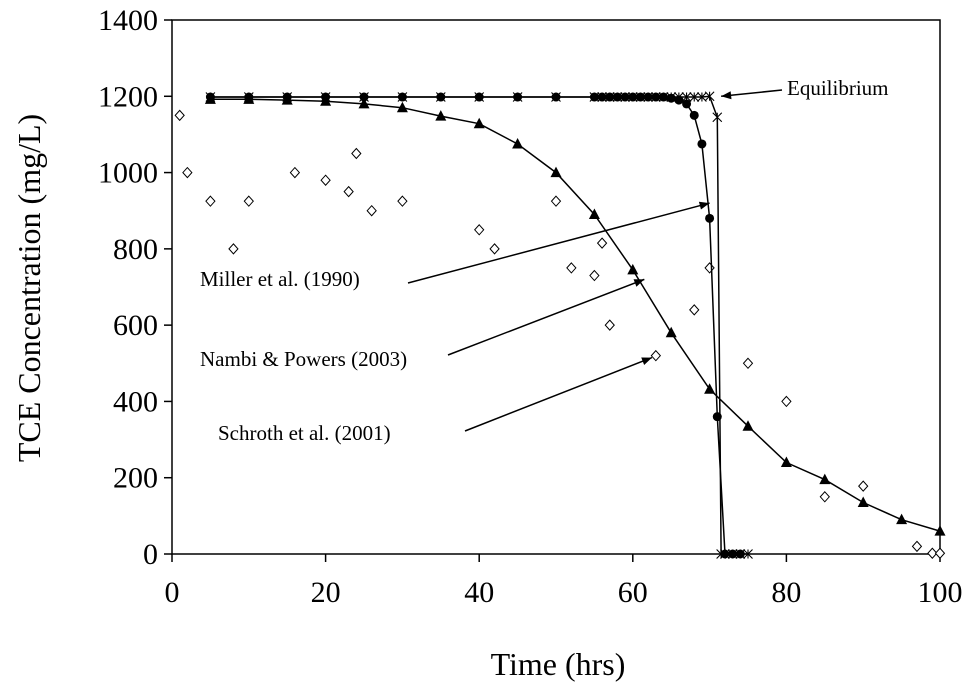 The image size is (973, 685). What do you see at coordinates (786, 592) in the screenshot?
I see `x-tick-label: 80` at bounding box center [786, 592].